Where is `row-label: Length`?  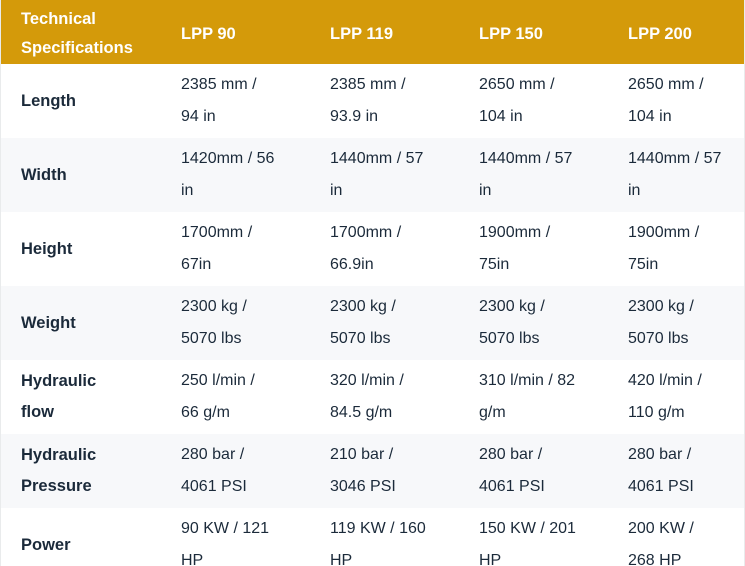 row-label: Length is located at coordinates (48, 100).